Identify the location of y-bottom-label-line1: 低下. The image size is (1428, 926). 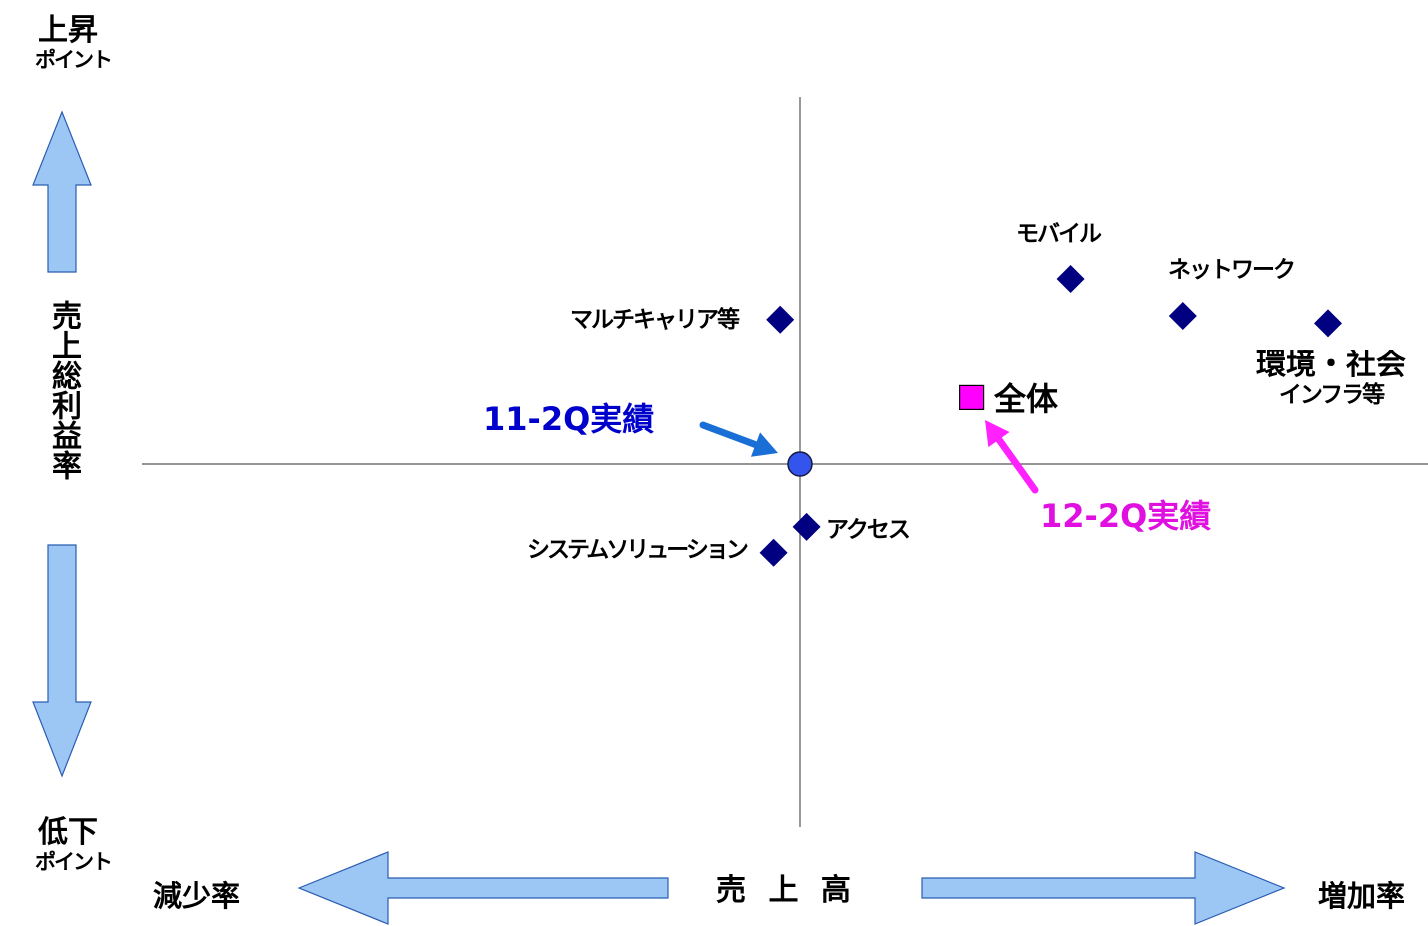
(68, 832).